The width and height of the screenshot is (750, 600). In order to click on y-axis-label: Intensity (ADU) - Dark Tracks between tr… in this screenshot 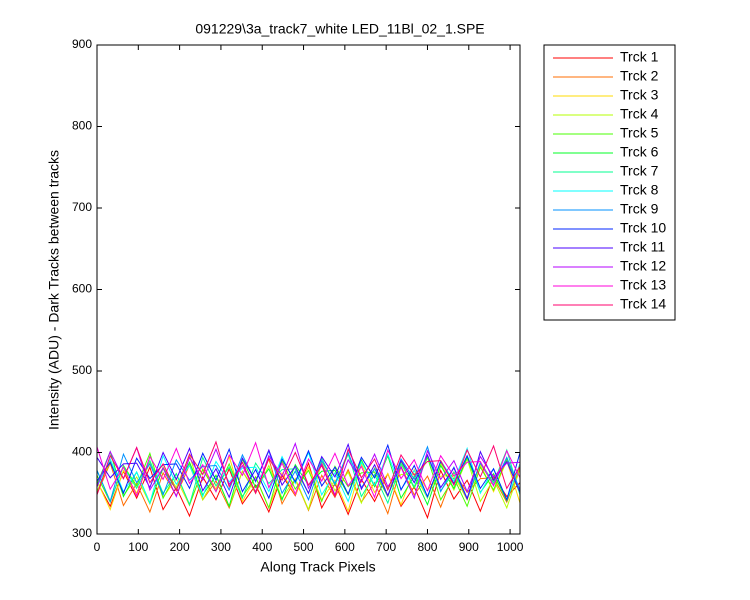, I will do `click(54, 290)`.